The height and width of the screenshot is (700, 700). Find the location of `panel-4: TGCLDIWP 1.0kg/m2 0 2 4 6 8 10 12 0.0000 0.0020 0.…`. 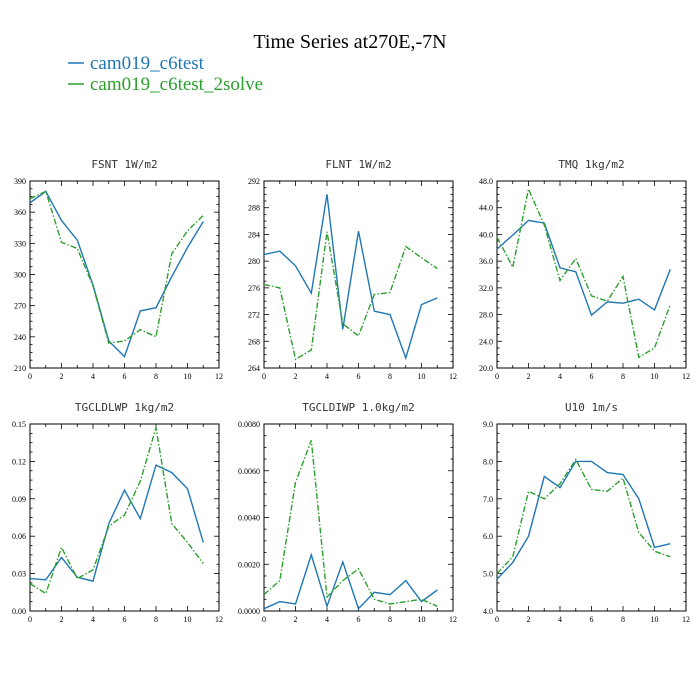

panel-4: TGCLDIWP 1.0kg/m2 0 2 4 6 8 10 12 0.0000 0.0020 0.… is located at coordinates (347, 512).